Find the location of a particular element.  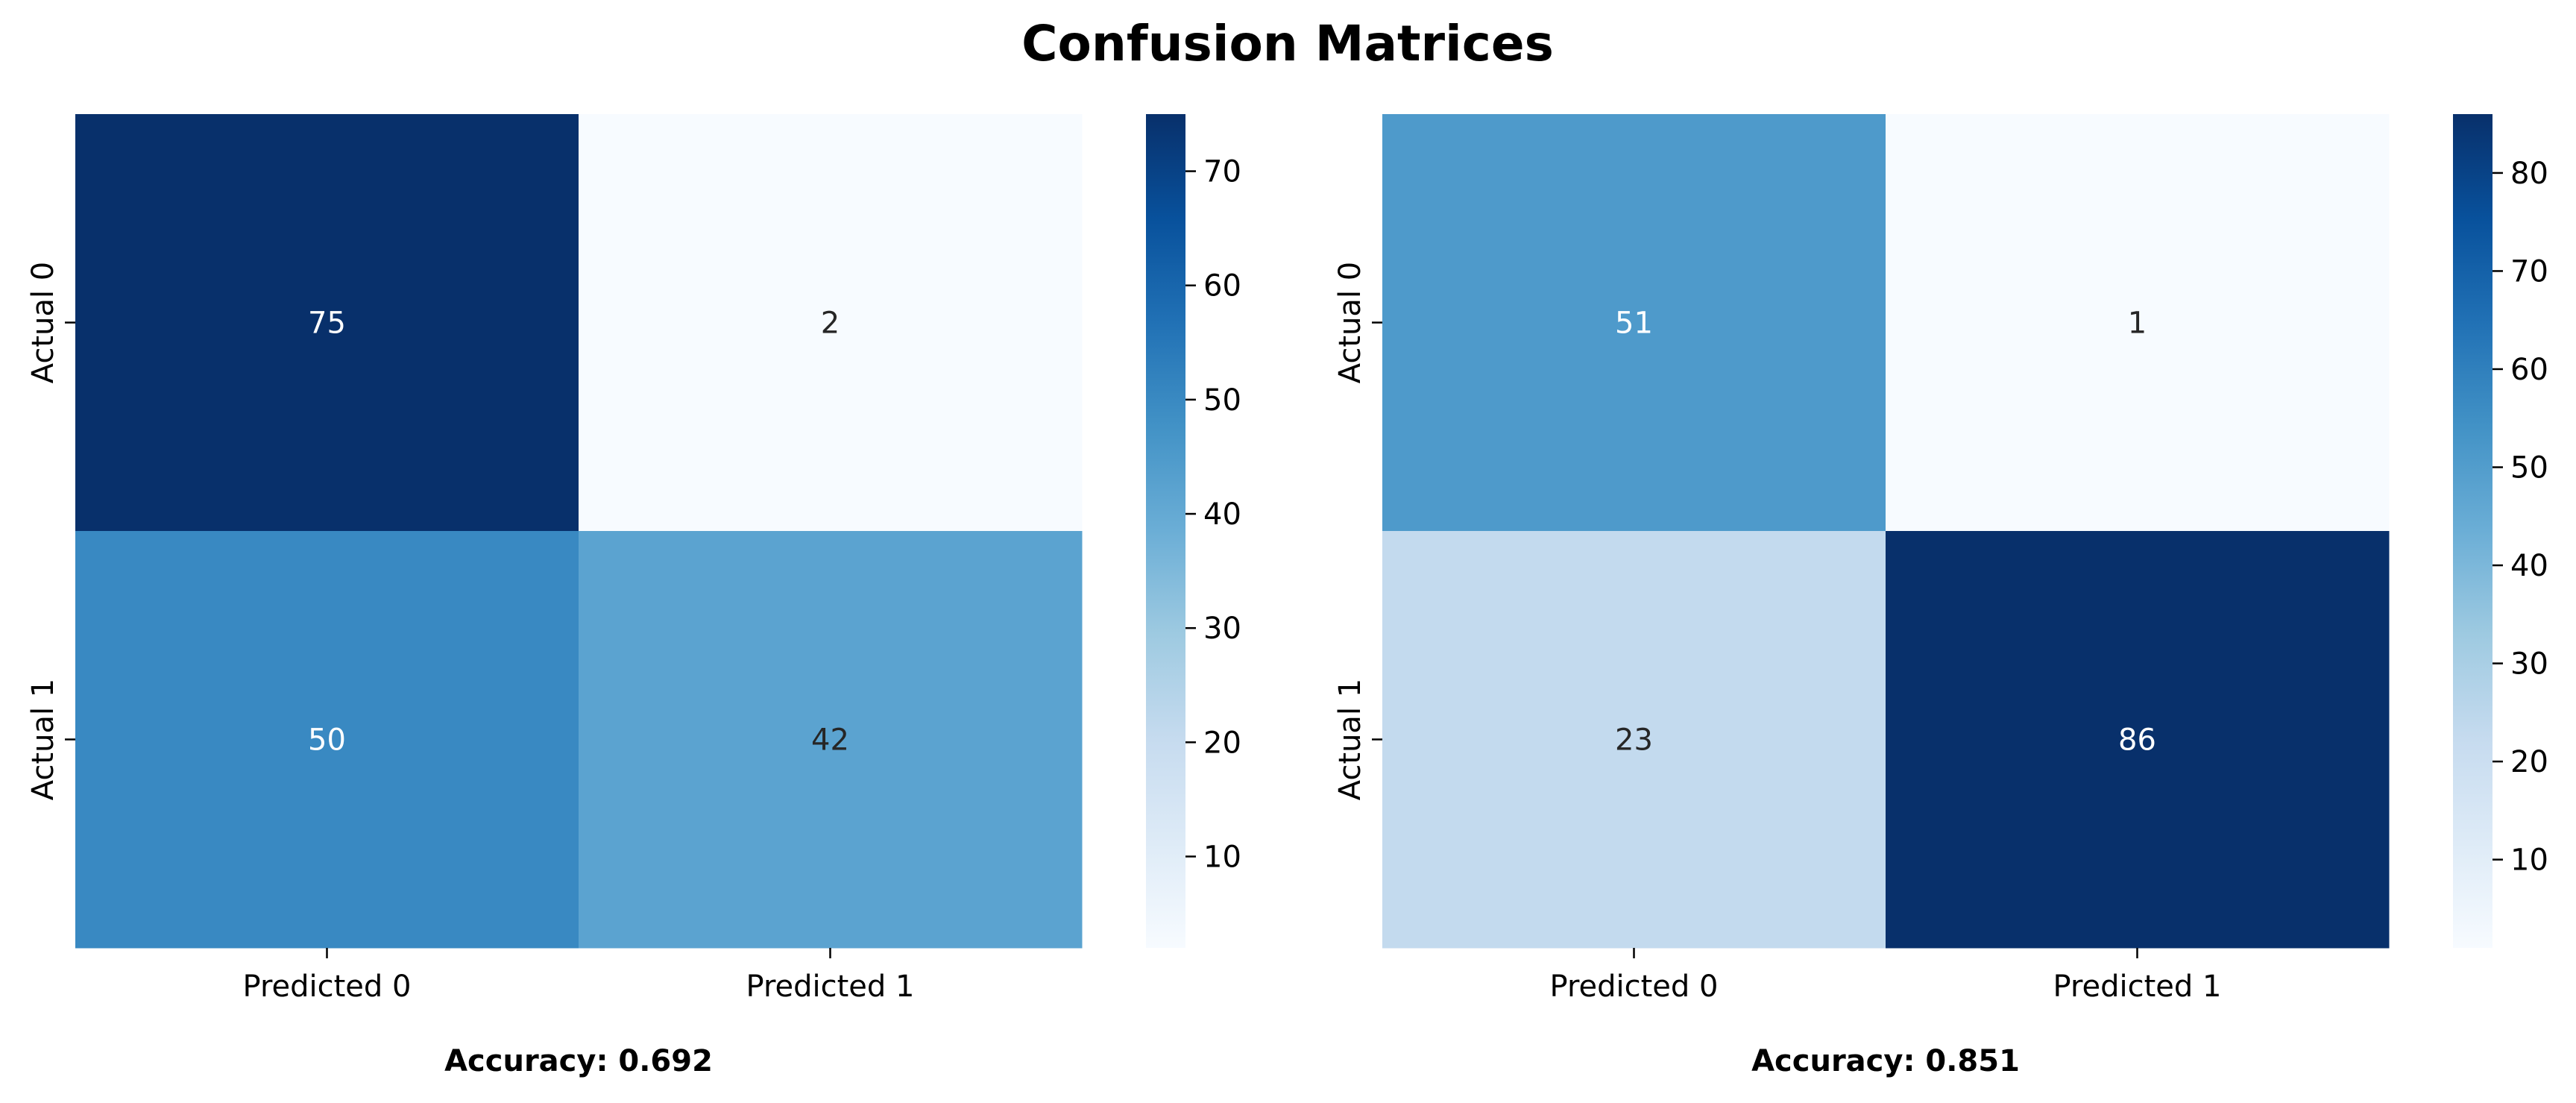

accuracy-label: Accuracy: 0.692 is located at coordinates (578, 1061).